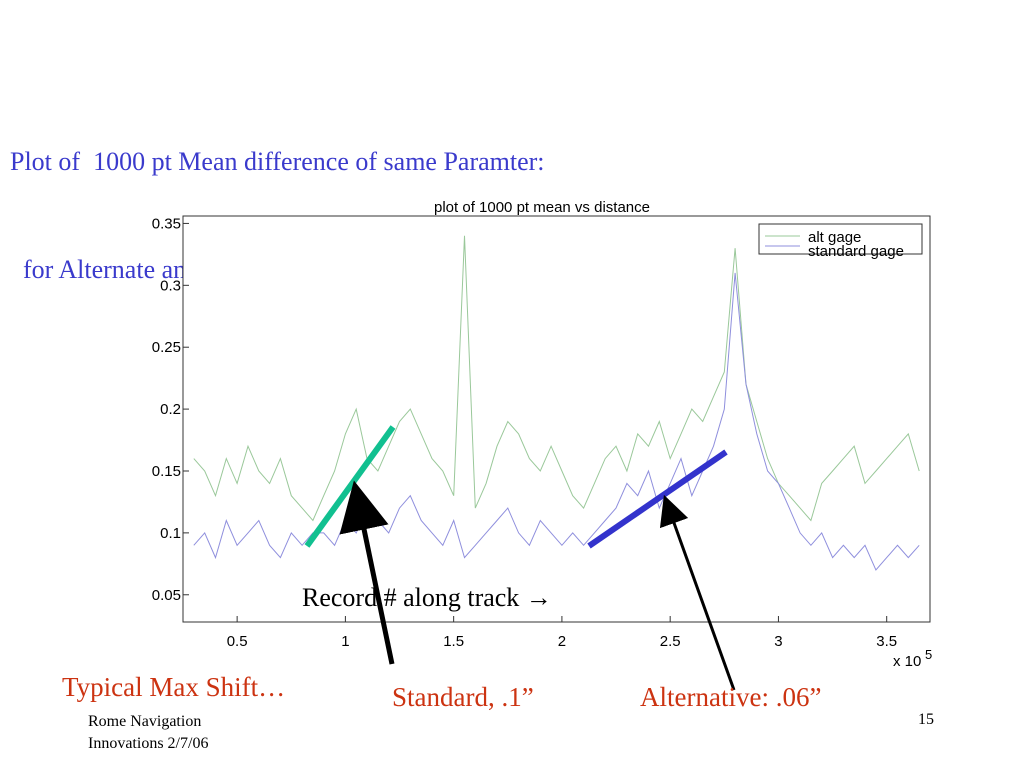 The height and width of the screenshot is (768, 1024). What do you see at coordinates (453, 641) in the screenshot?
I see `x-tick-label: 1.5` at bounding box center [453, 641].